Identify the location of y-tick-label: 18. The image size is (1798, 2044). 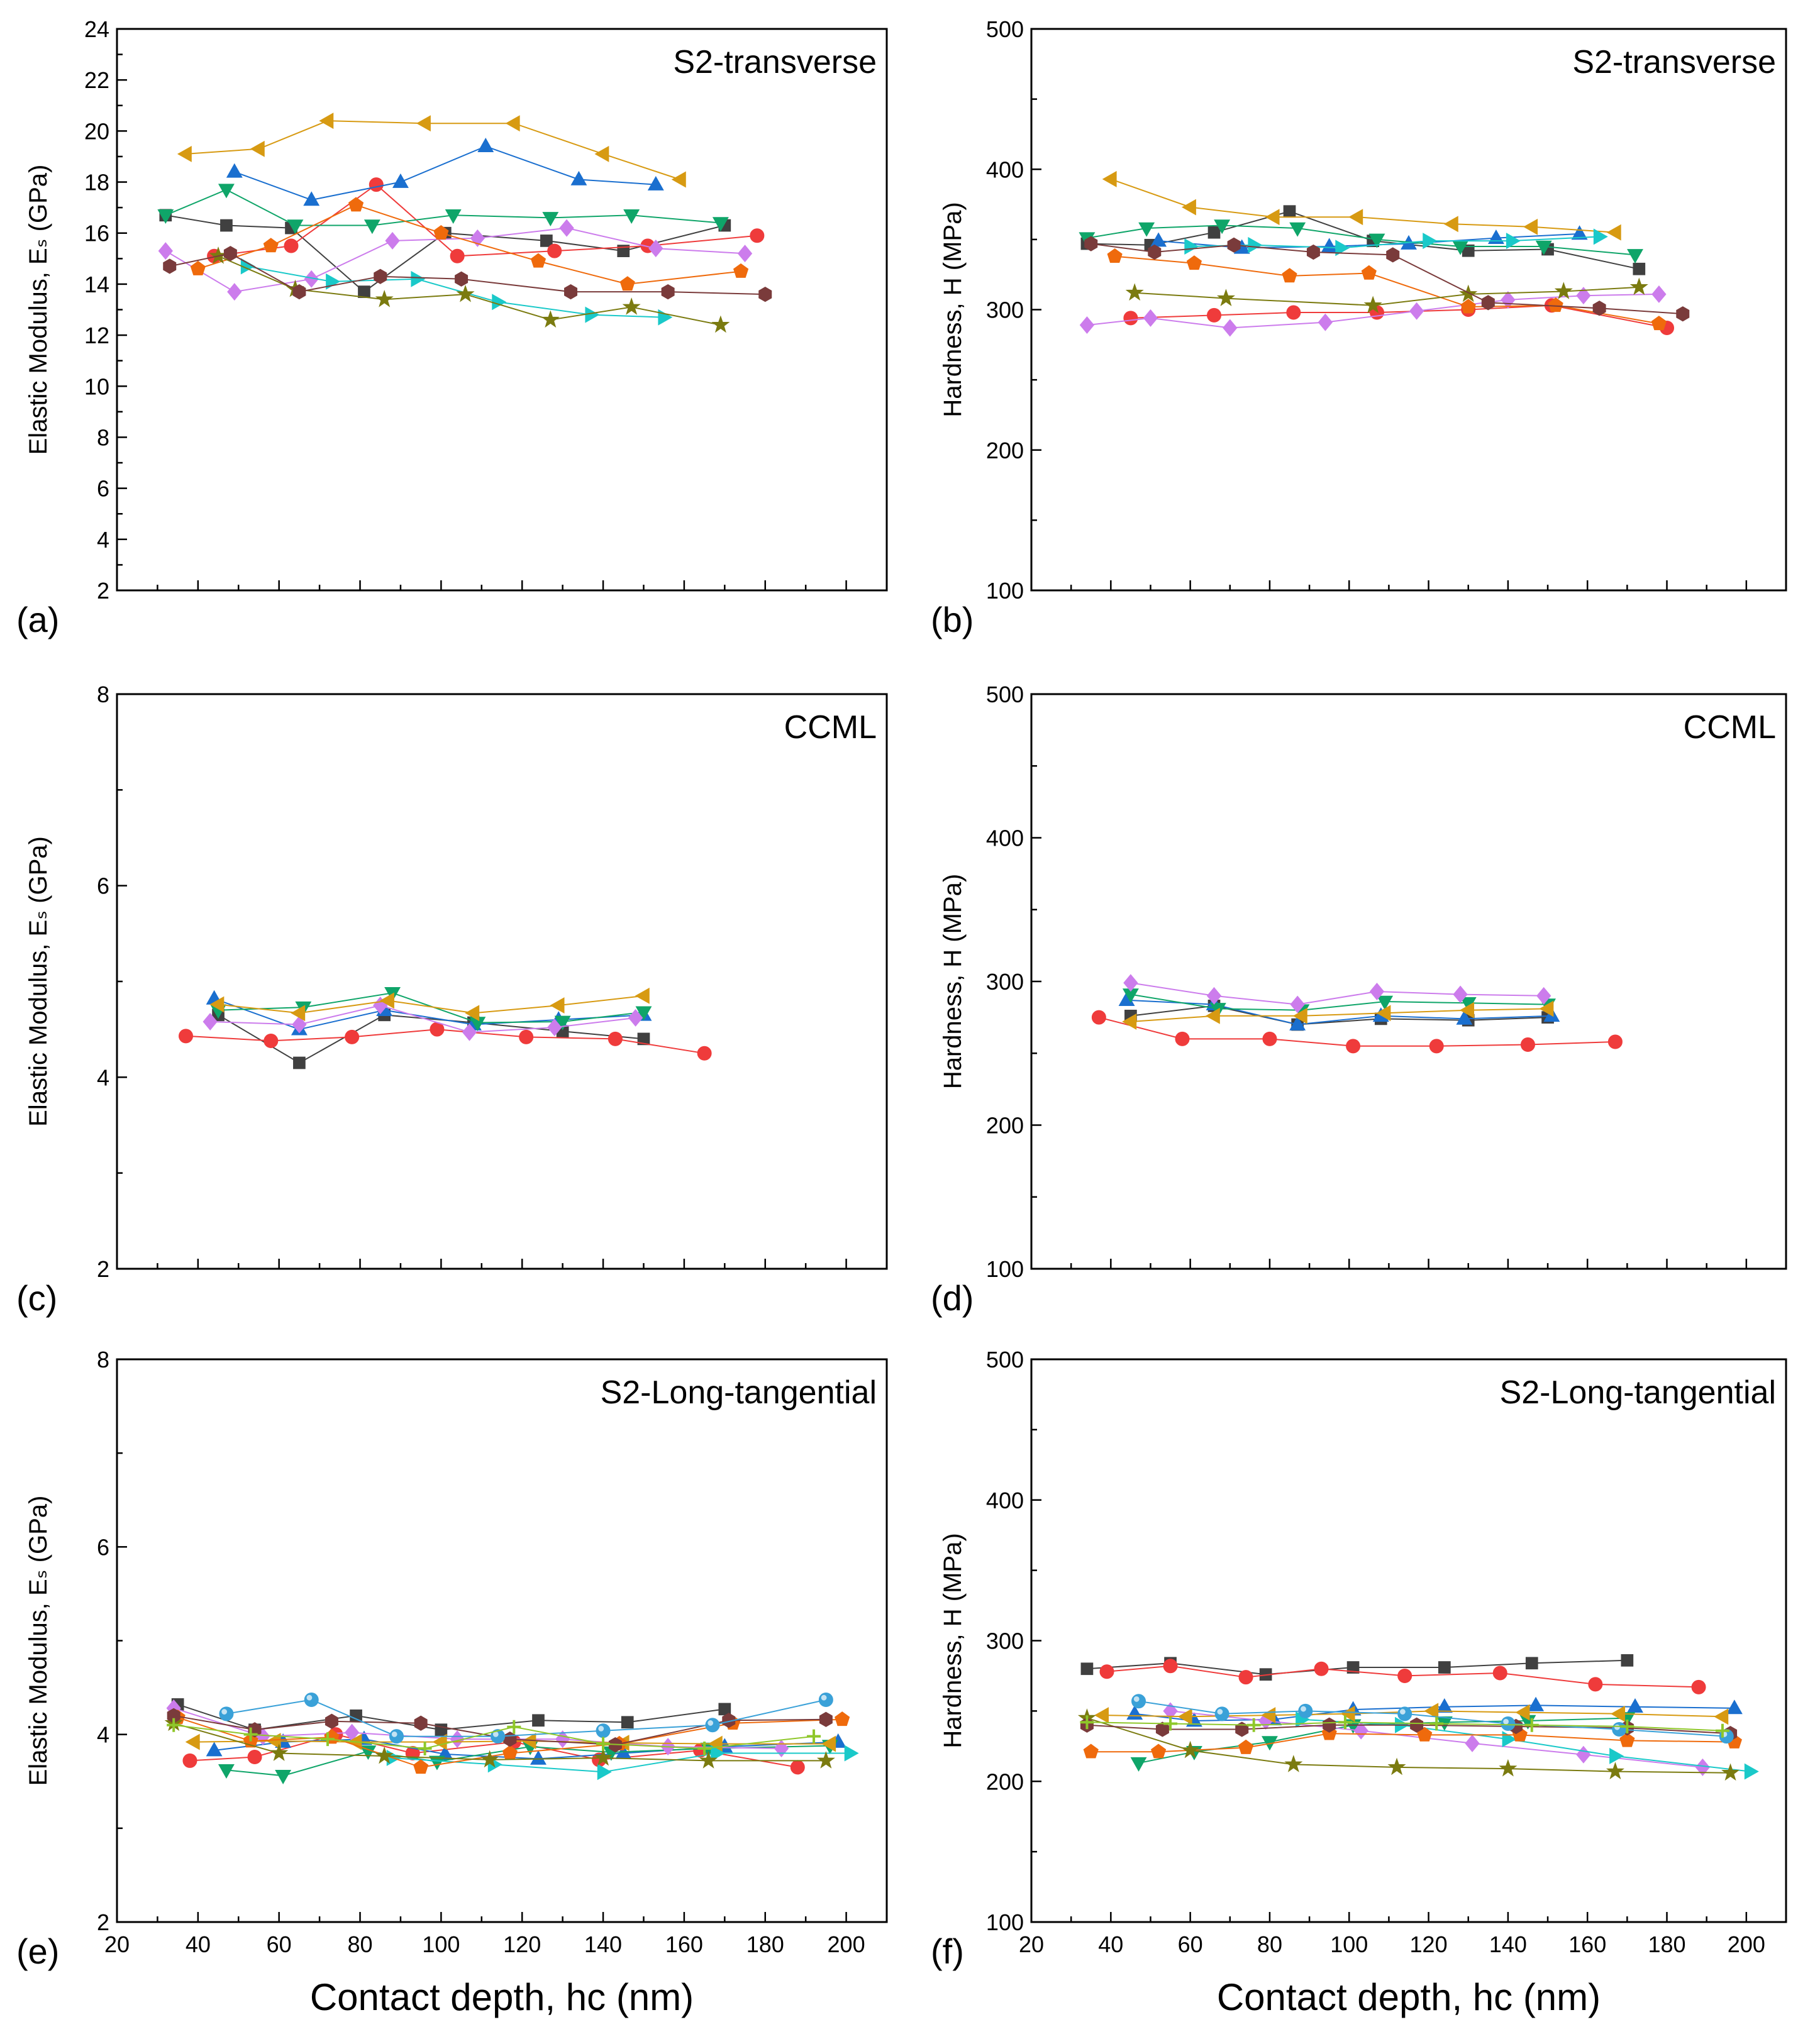
(97, 183).